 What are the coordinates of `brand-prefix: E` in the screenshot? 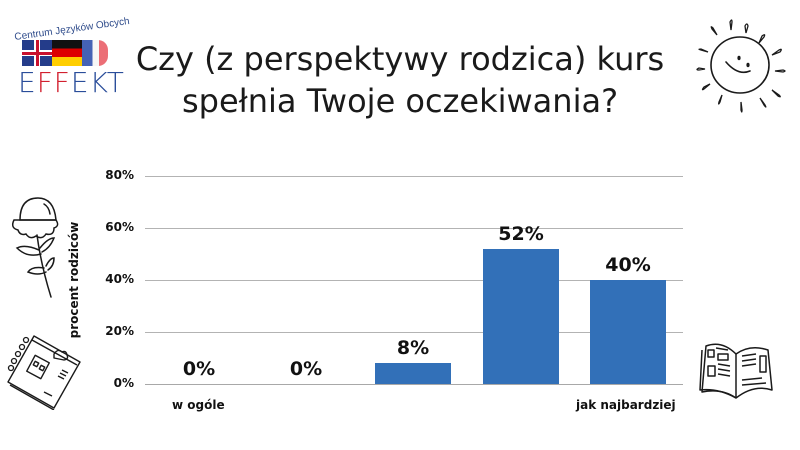 It's located at (27, 82).